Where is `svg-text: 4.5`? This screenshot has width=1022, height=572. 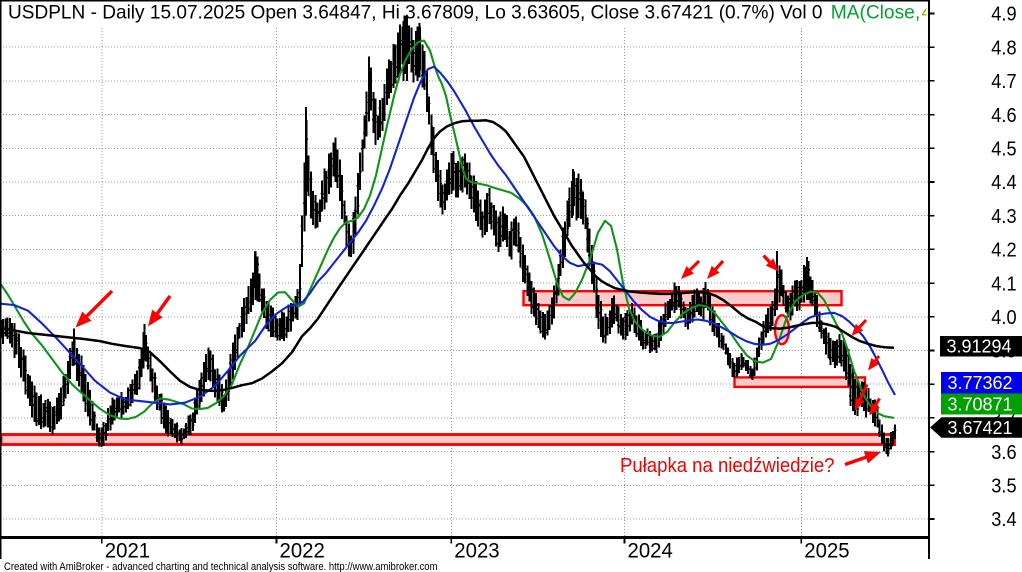
svg-text: 4.5 is located at coordinates (1003, 150).